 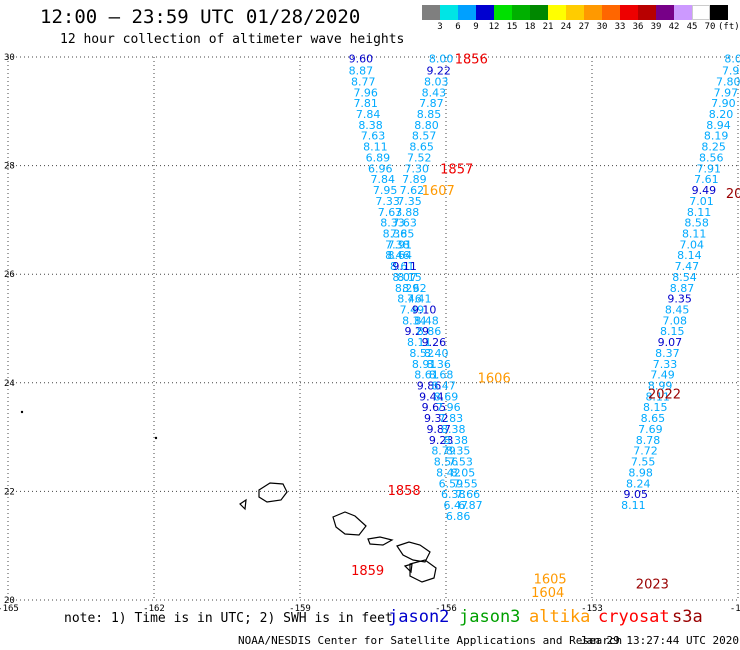 What do you see at coordinates (692, 27) in the screenshot?
I see `colorbar-tick: 45` at bounding box center [692, 27].